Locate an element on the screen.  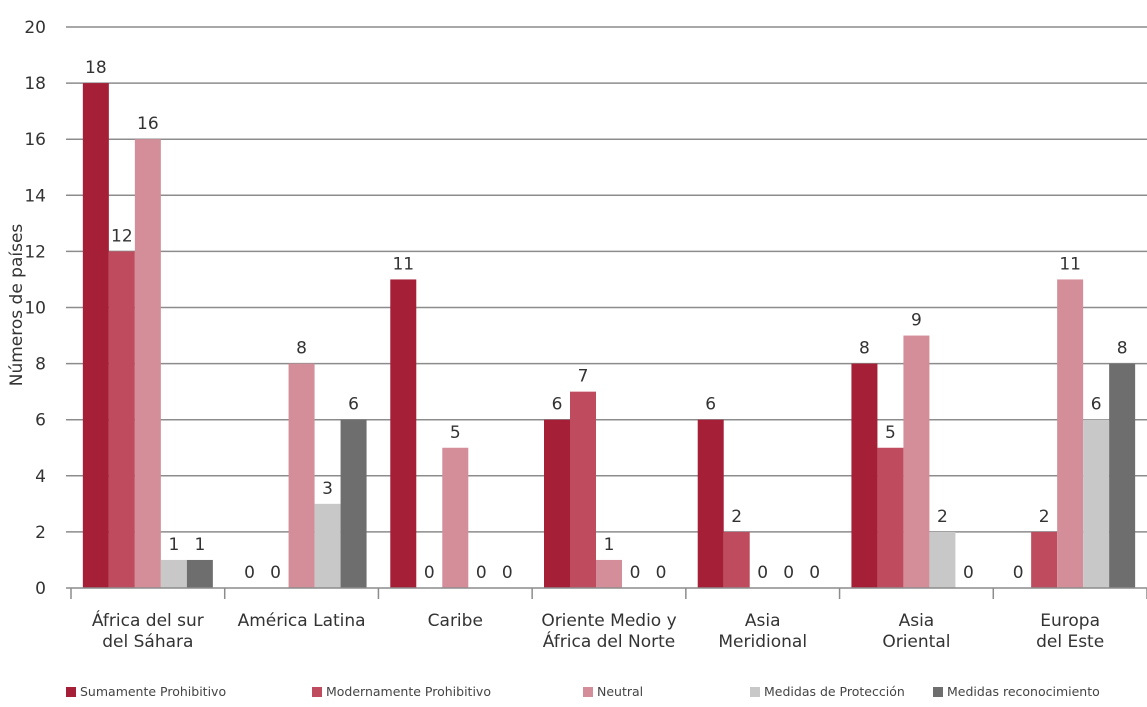
x-tick-label: América Latina is located at coordinates (302, 621).